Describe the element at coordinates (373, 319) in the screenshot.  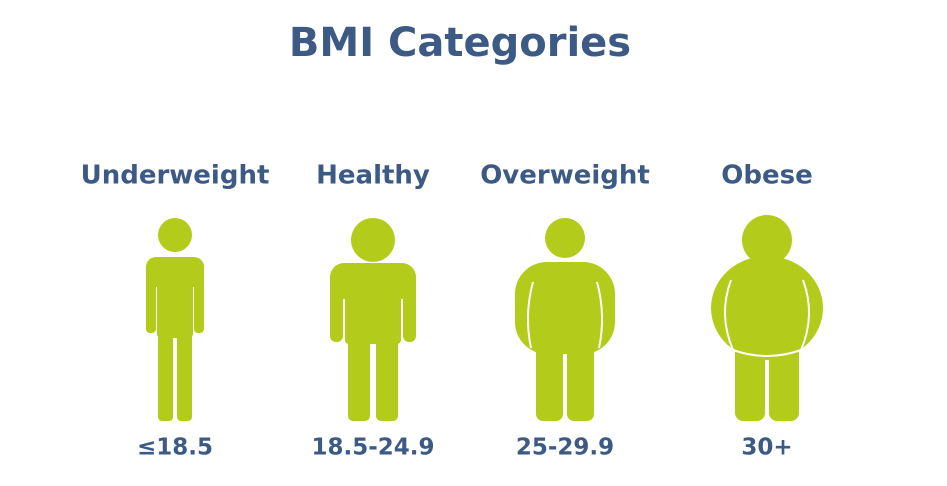
I see `healthy-figure` at that location.